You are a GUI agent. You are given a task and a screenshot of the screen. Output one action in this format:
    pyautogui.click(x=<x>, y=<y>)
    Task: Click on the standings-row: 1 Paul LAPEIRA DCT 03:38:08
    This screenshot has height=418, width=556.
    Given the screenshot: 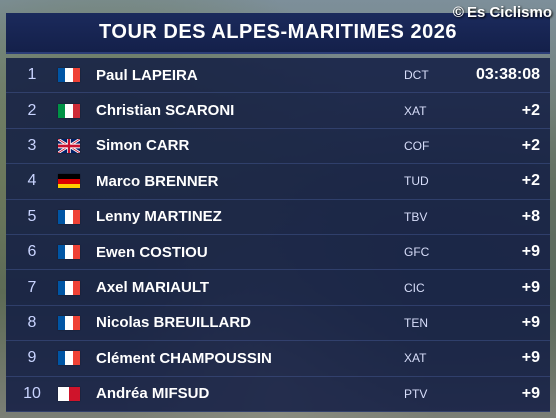 What is the action you would take?
    pyautogui.click(x=278, y=76)
    